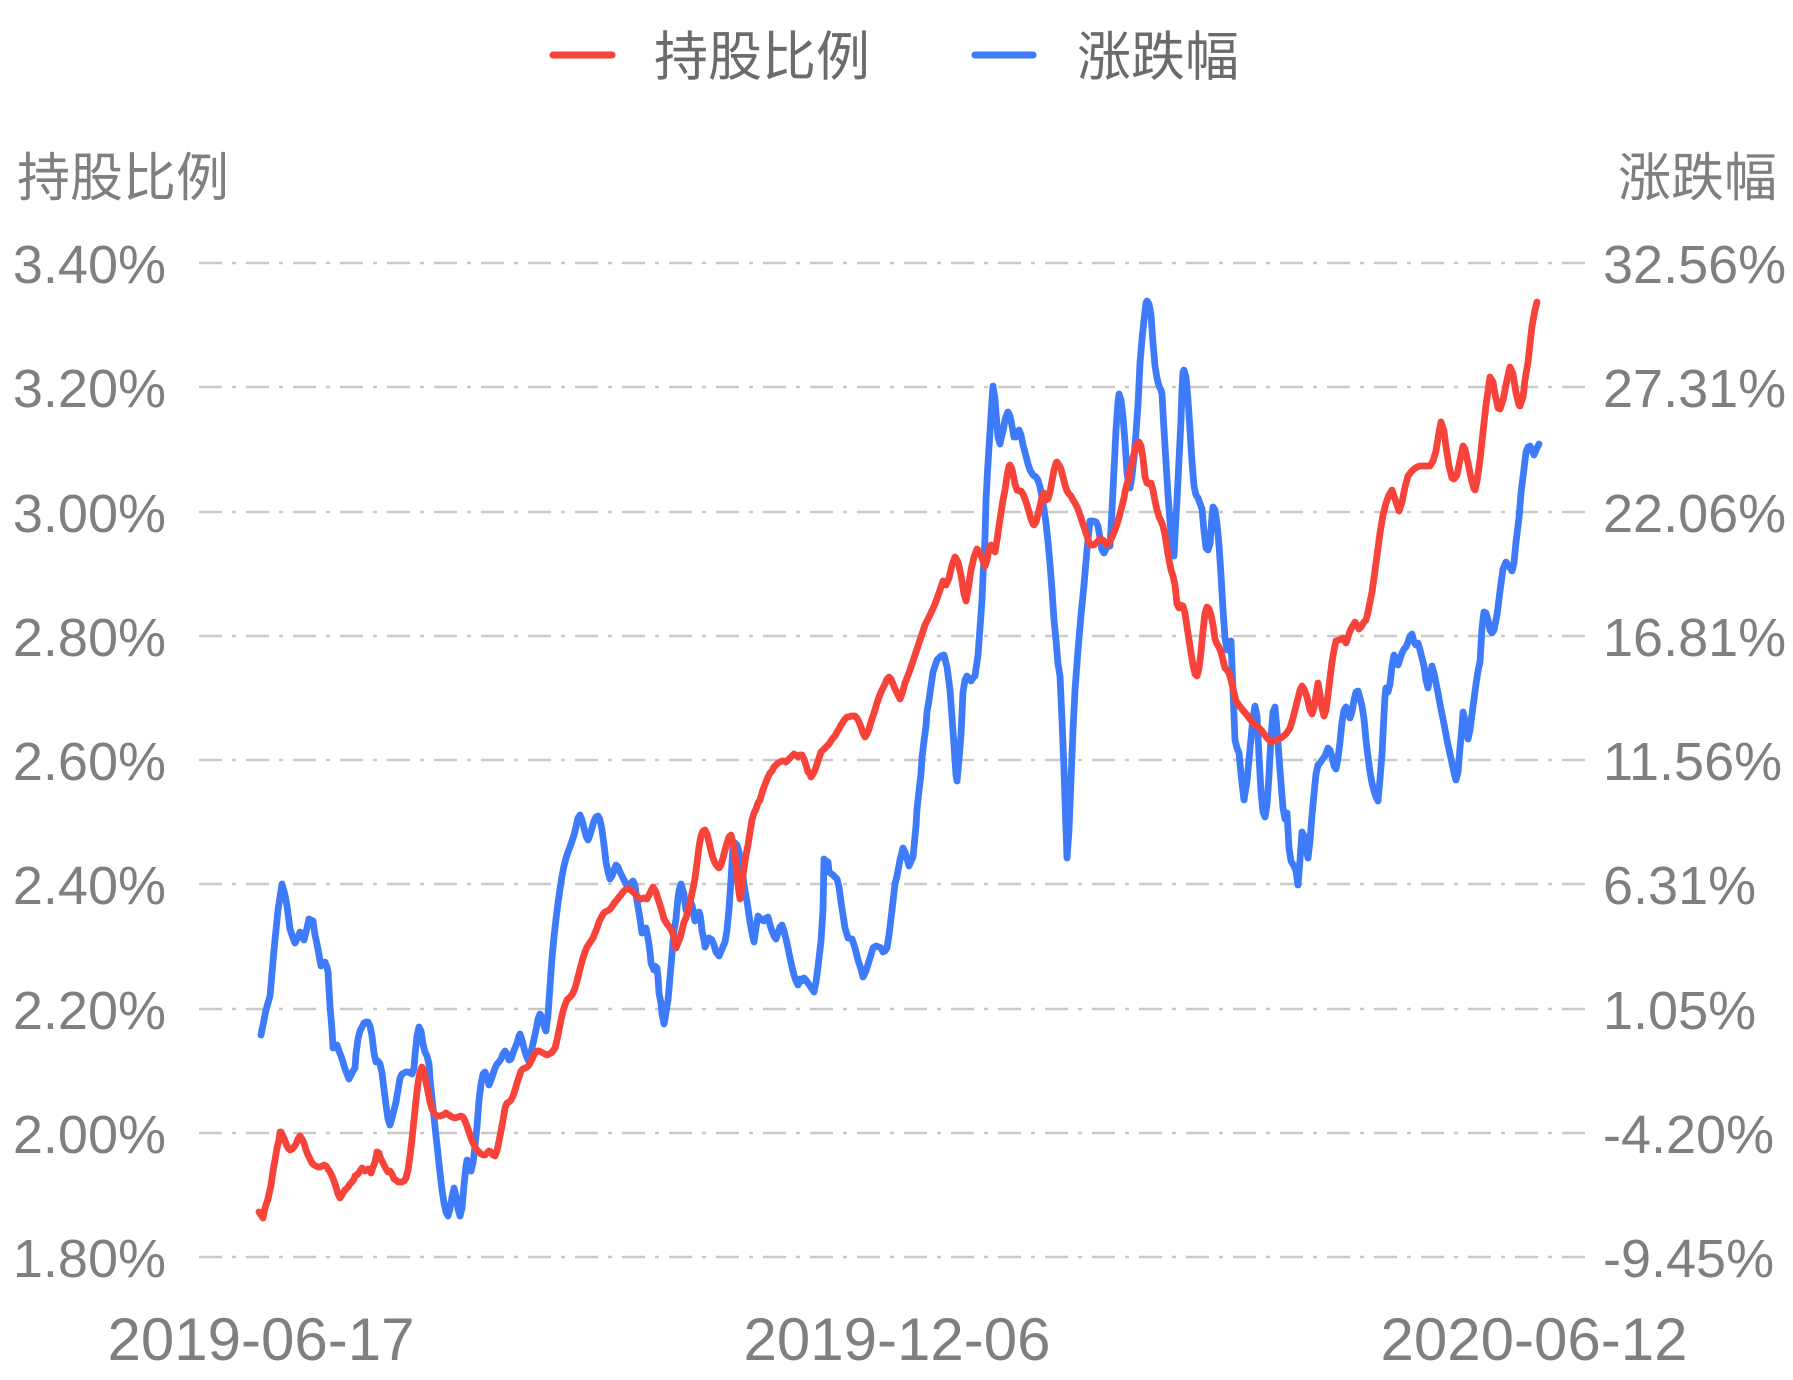  Describe the element at coordinates (1688, 1135) in the screenshot. I see `svg-text: -4.20%` at that location.